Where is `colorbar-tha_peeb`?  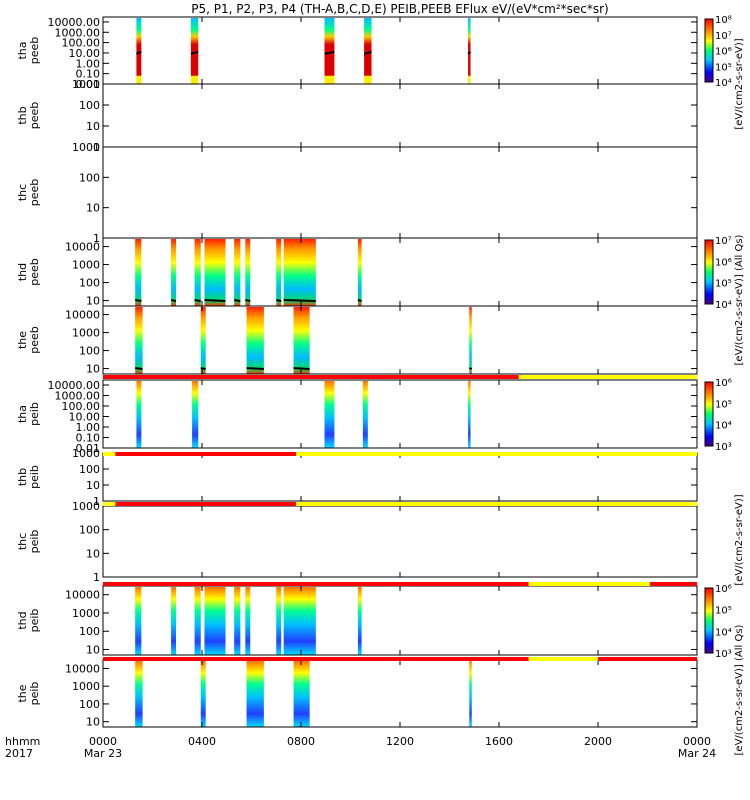
colorbar-tha_peeb is located at coordinates (709, 50).